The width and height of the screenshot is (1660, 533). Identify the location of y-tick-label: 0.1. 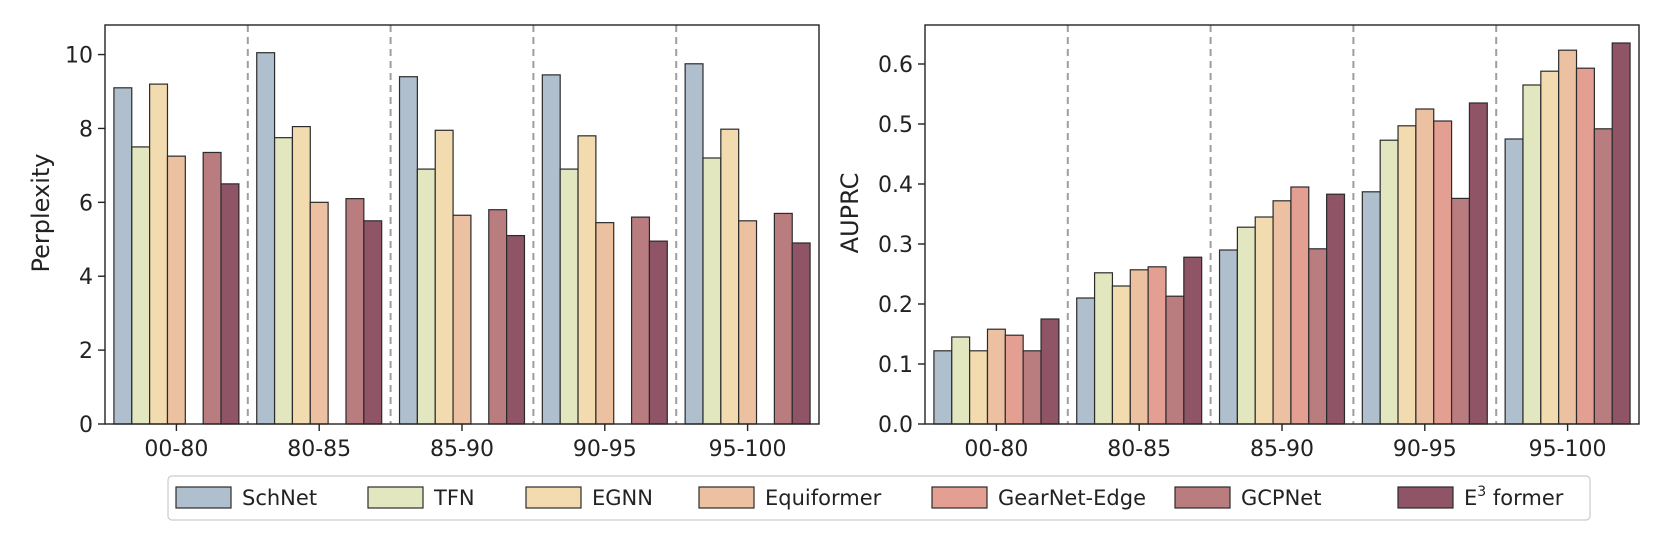
(895, 365).